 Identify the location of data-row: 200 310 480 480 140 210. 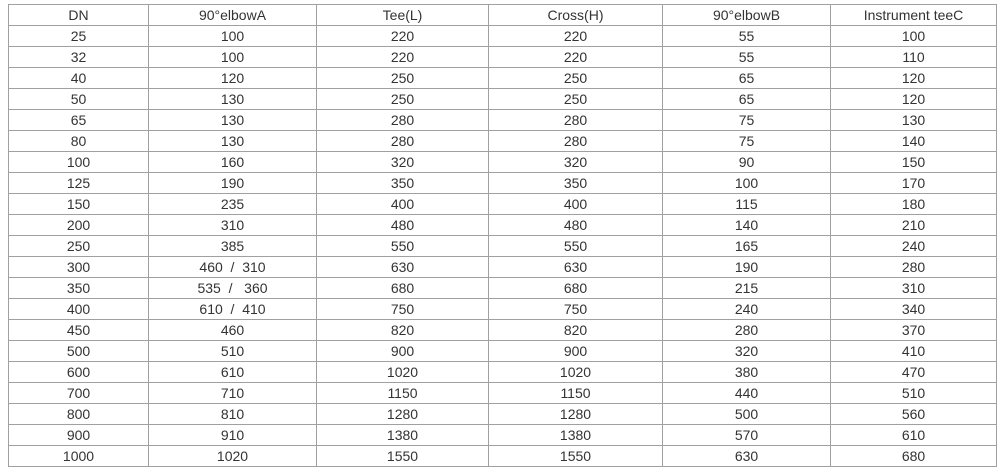
(502, 225).